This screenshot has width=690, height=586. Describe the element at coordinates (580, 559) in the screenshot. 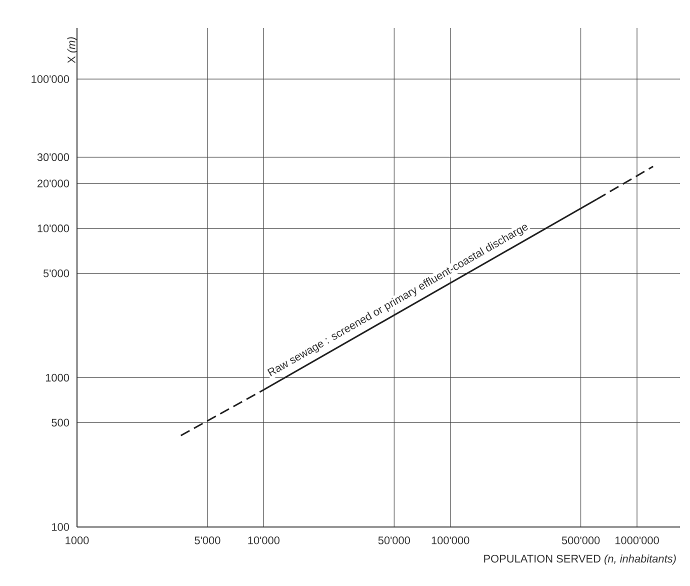

I see `x-axis-title: POPULATION SERVED (n, inhabitants)` at that location.